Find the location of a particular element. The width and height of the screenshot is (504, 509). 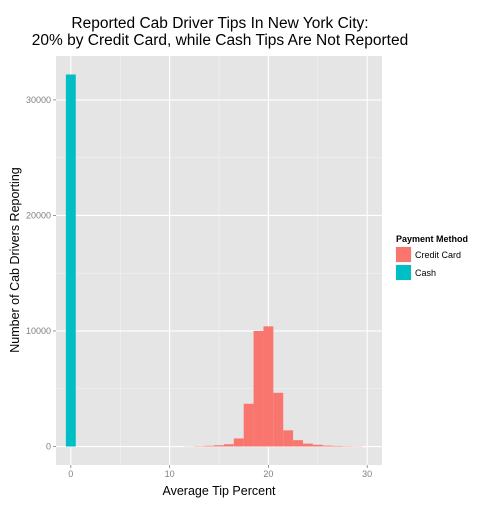

x-tick-label: 0 is located at coordinates (70, 474).